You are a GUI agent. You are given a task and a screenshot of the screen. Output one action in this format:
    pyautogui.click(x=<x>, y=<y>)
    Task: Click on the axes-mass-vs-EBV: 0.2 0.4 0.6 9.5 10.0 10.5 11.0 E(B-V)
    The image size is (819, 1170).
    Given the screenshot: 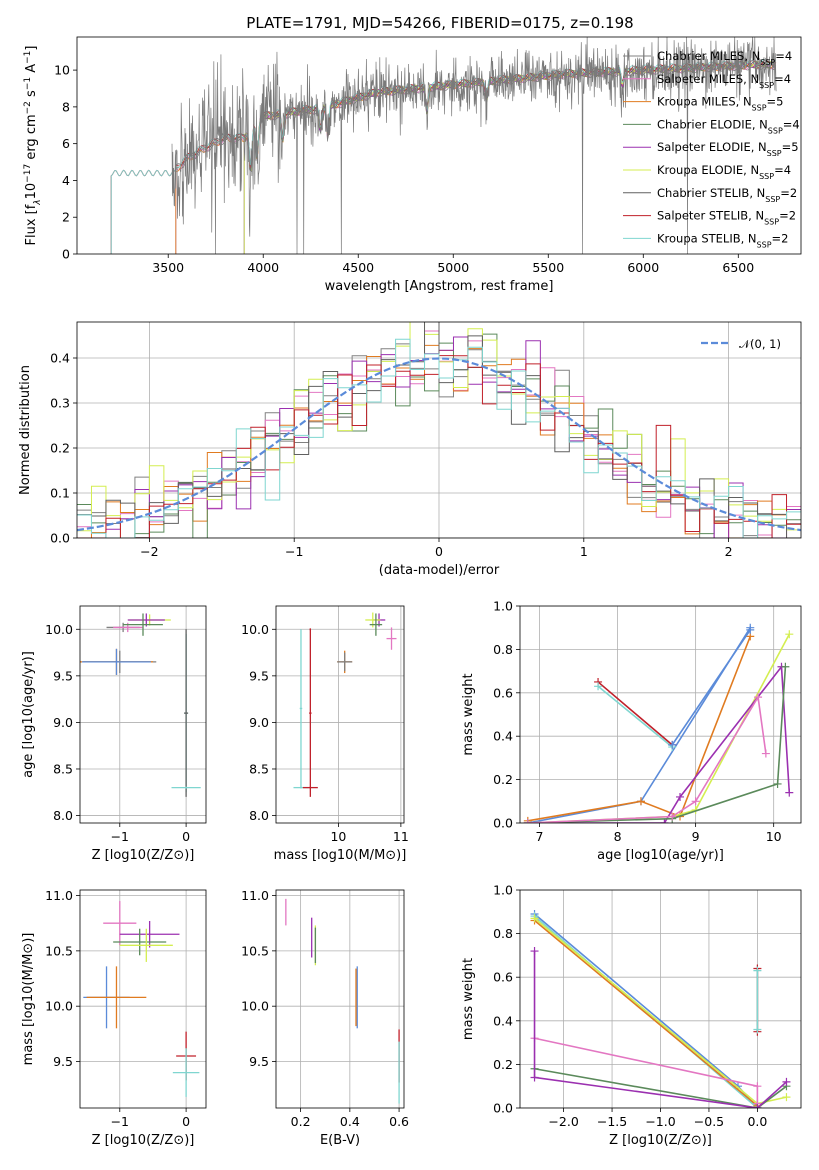 What is the action you would take?
    pyautogui.click(x=325, y=1018)
    